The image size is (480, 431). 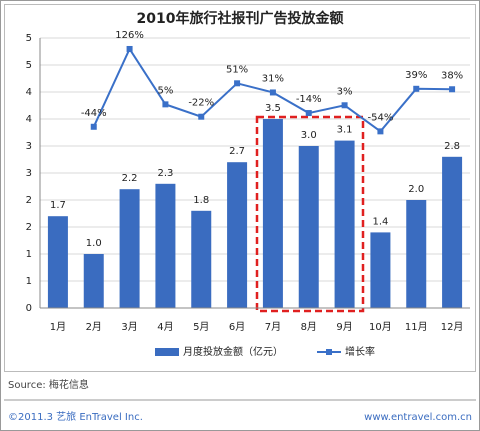 I want to click on bar-value-label: 2.7, so click(x=237, y=151).